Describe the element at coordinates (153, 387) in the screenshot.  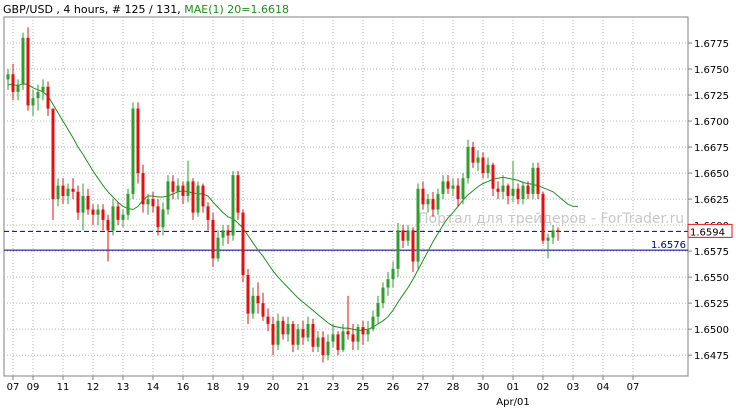
I see `x-tick-label: 14` at that location.